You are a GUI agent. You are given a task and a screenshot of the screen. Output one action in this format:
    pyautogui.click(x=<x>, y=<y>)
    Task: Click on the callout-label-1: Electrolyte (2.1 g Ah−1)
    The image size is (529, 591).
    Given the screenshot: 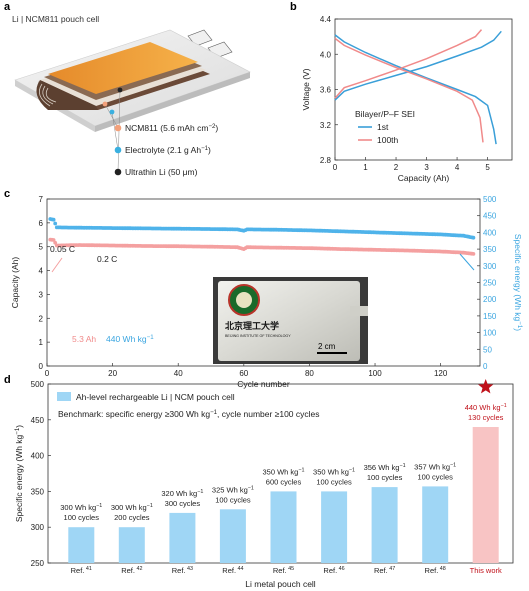 What is the action you would take?
    pyautogui.click(x=168, y=150)
    